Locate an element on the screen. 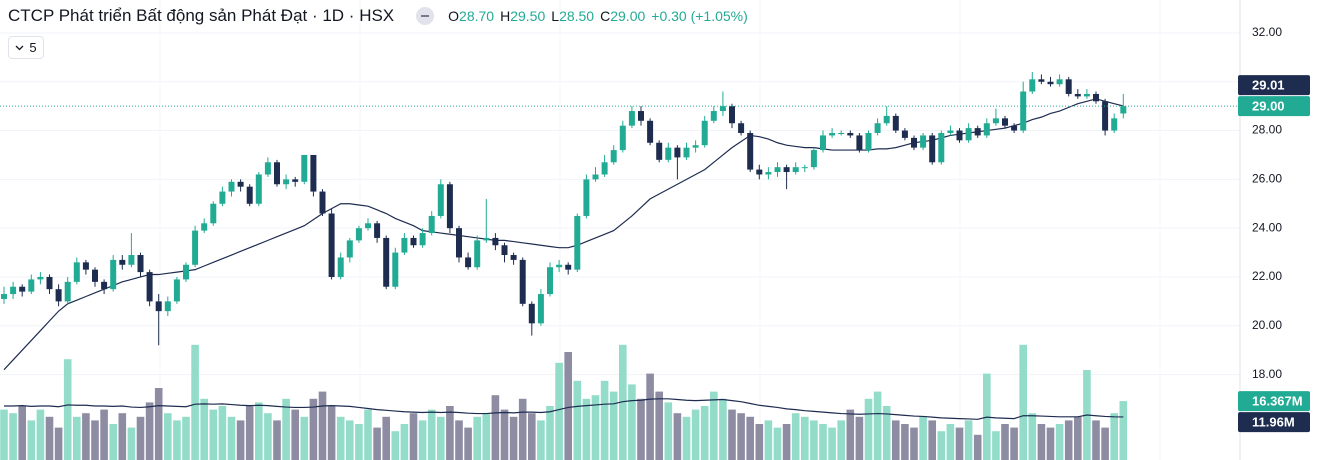 This screenshot has height=460, width=1317. interval-select: 5 is located at coordinates (26, 47).